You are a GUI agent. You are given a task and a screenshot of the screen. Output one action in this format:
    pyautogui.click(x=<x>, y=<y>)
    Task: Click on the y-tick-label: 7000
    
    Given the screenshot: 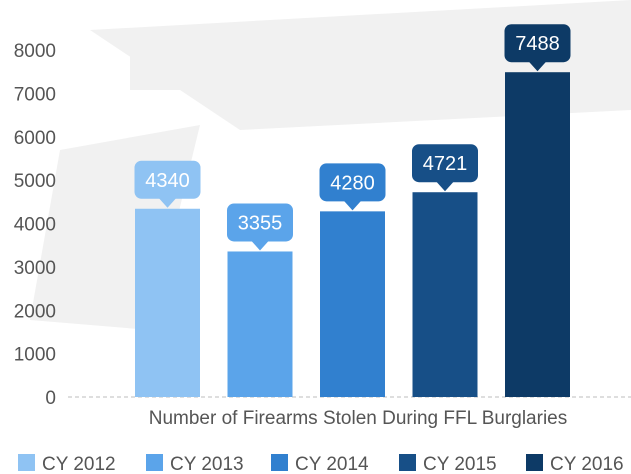 What is the action you would take?
    pyautogui.click(x=35, y=94)
    